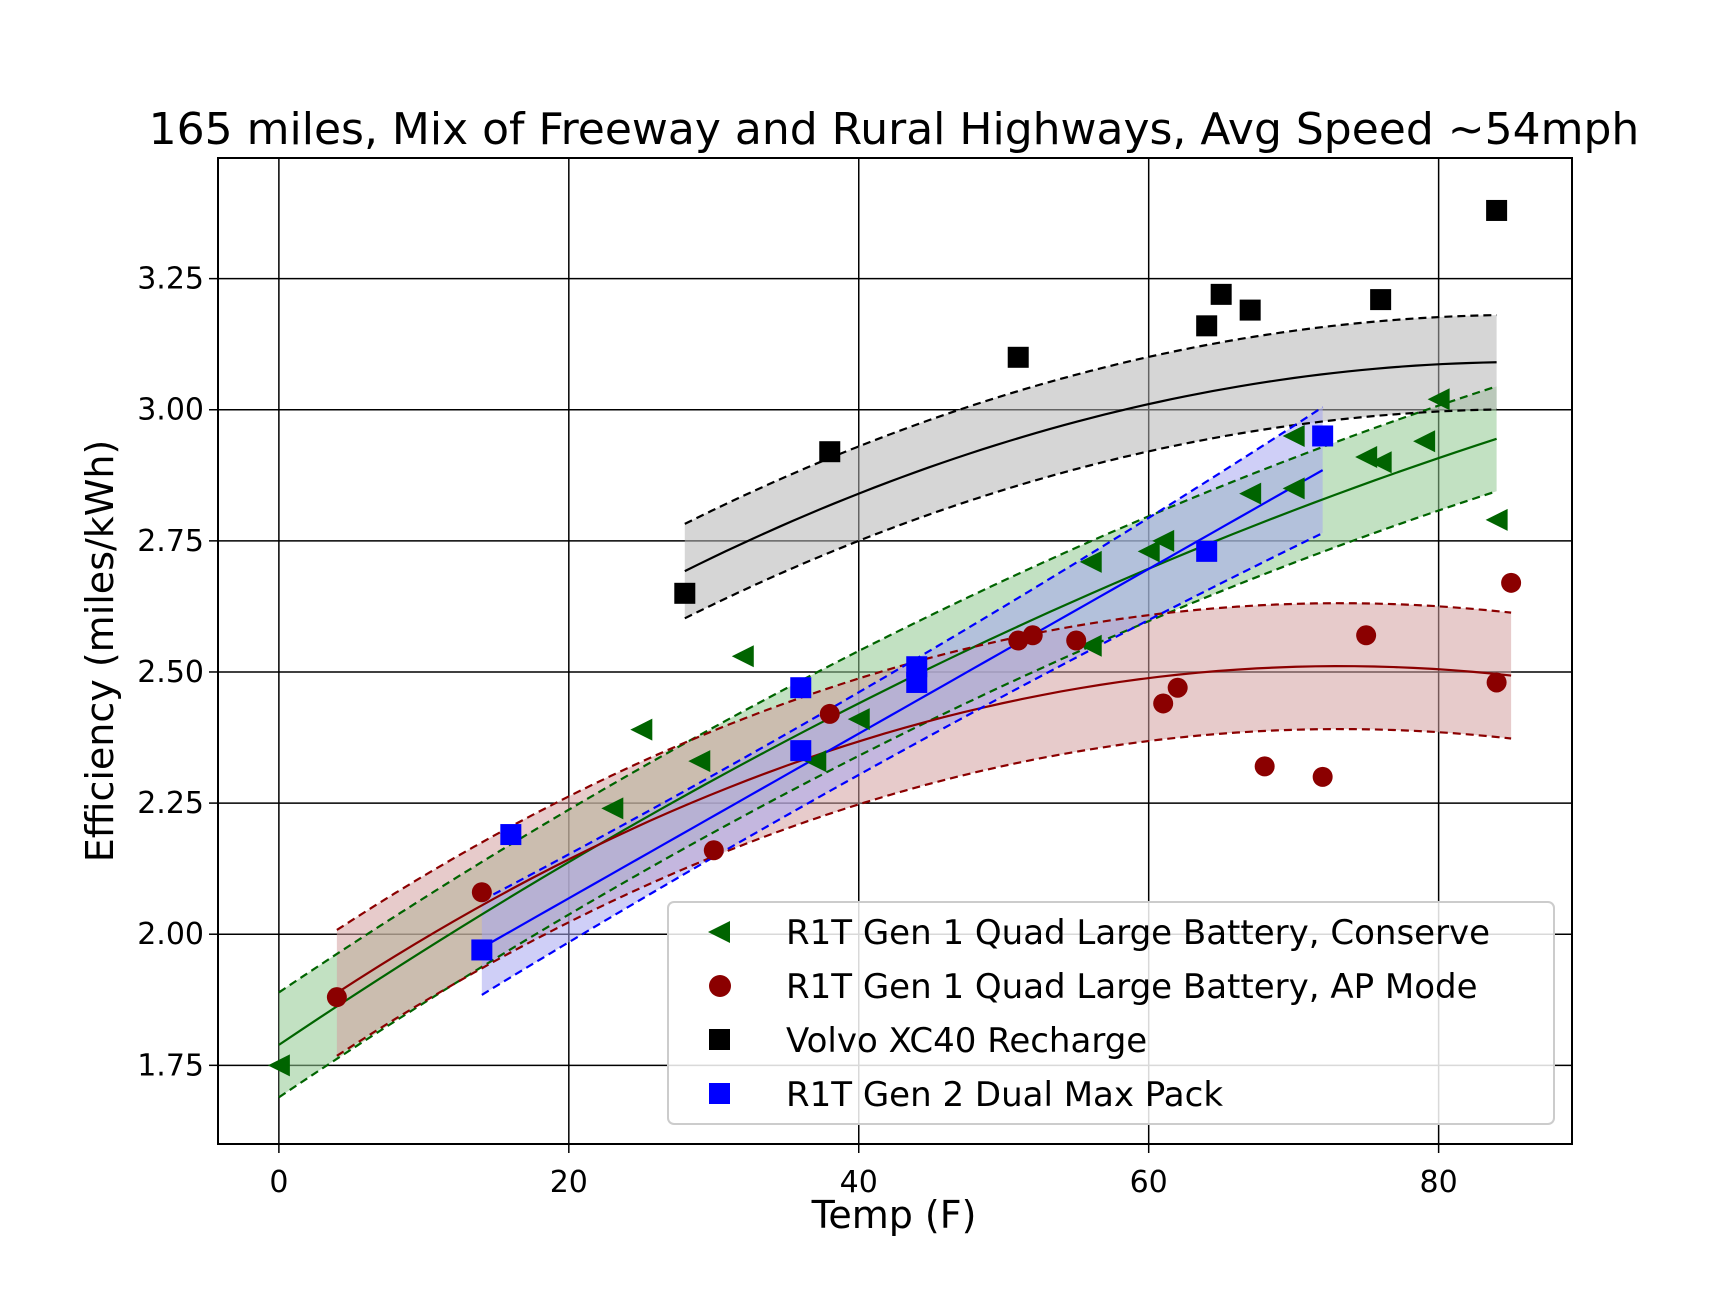  What do you see at coordinates (719, 932) in the screenshot?
I see `legend-marker-conserve` at bounding box center [719, 932].